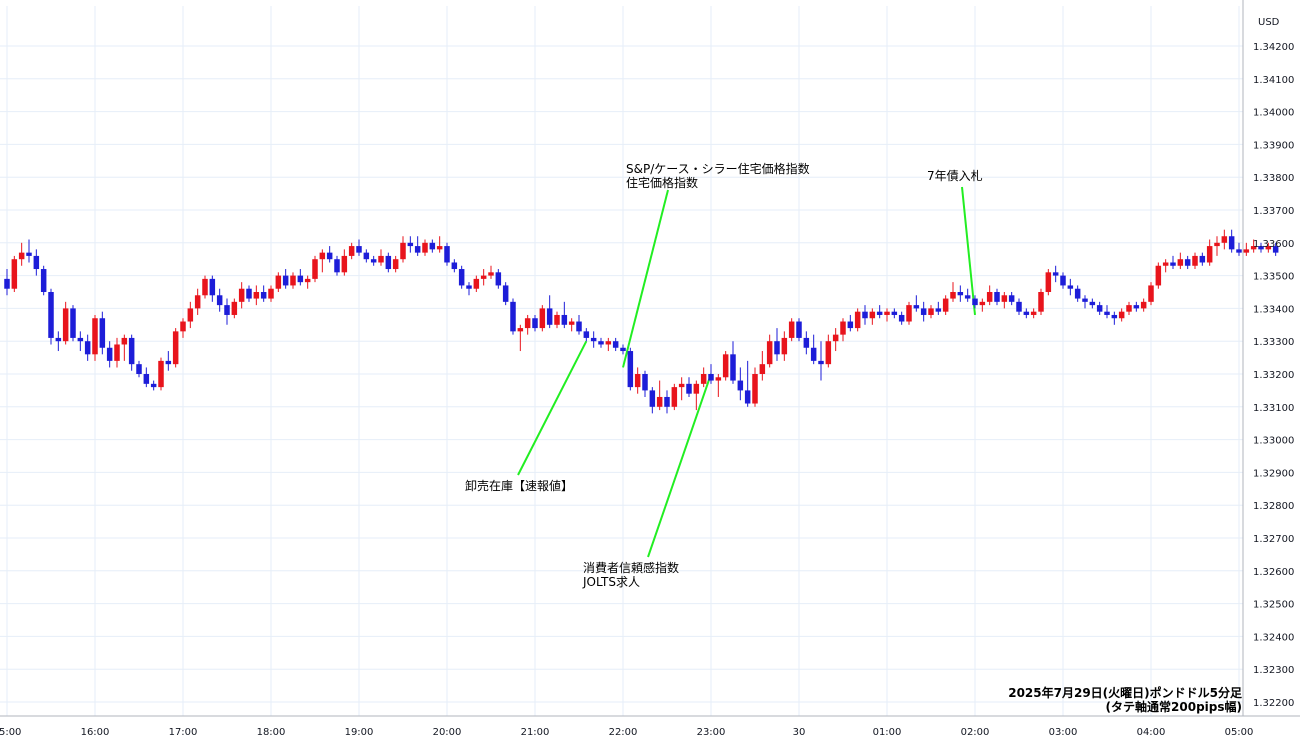  I want to click on x-tick-label: 04:00, so click(1151, 732).